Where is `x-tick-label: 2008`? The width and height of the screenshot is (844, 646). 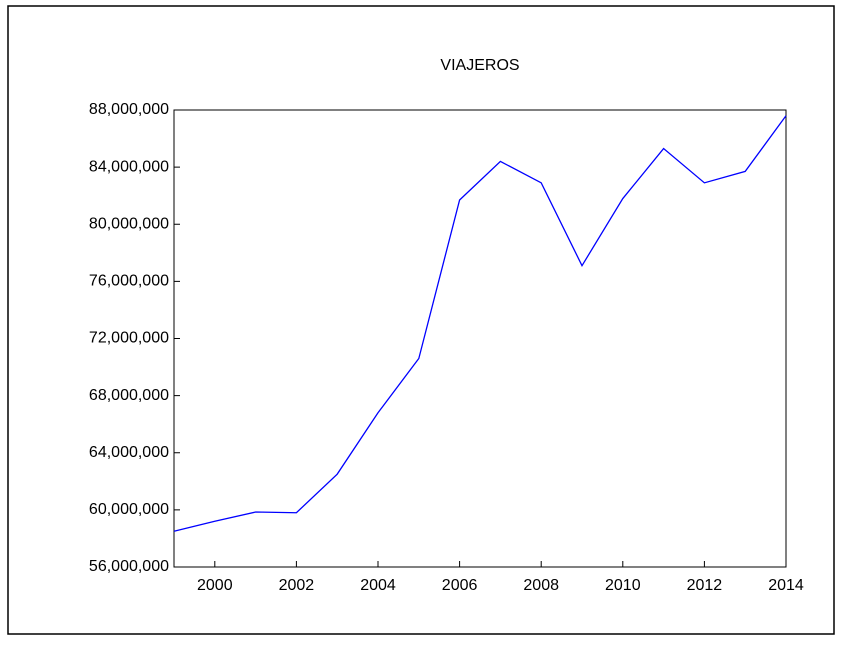
x-tick-label: 2008 is located at coordinates (541, 585).